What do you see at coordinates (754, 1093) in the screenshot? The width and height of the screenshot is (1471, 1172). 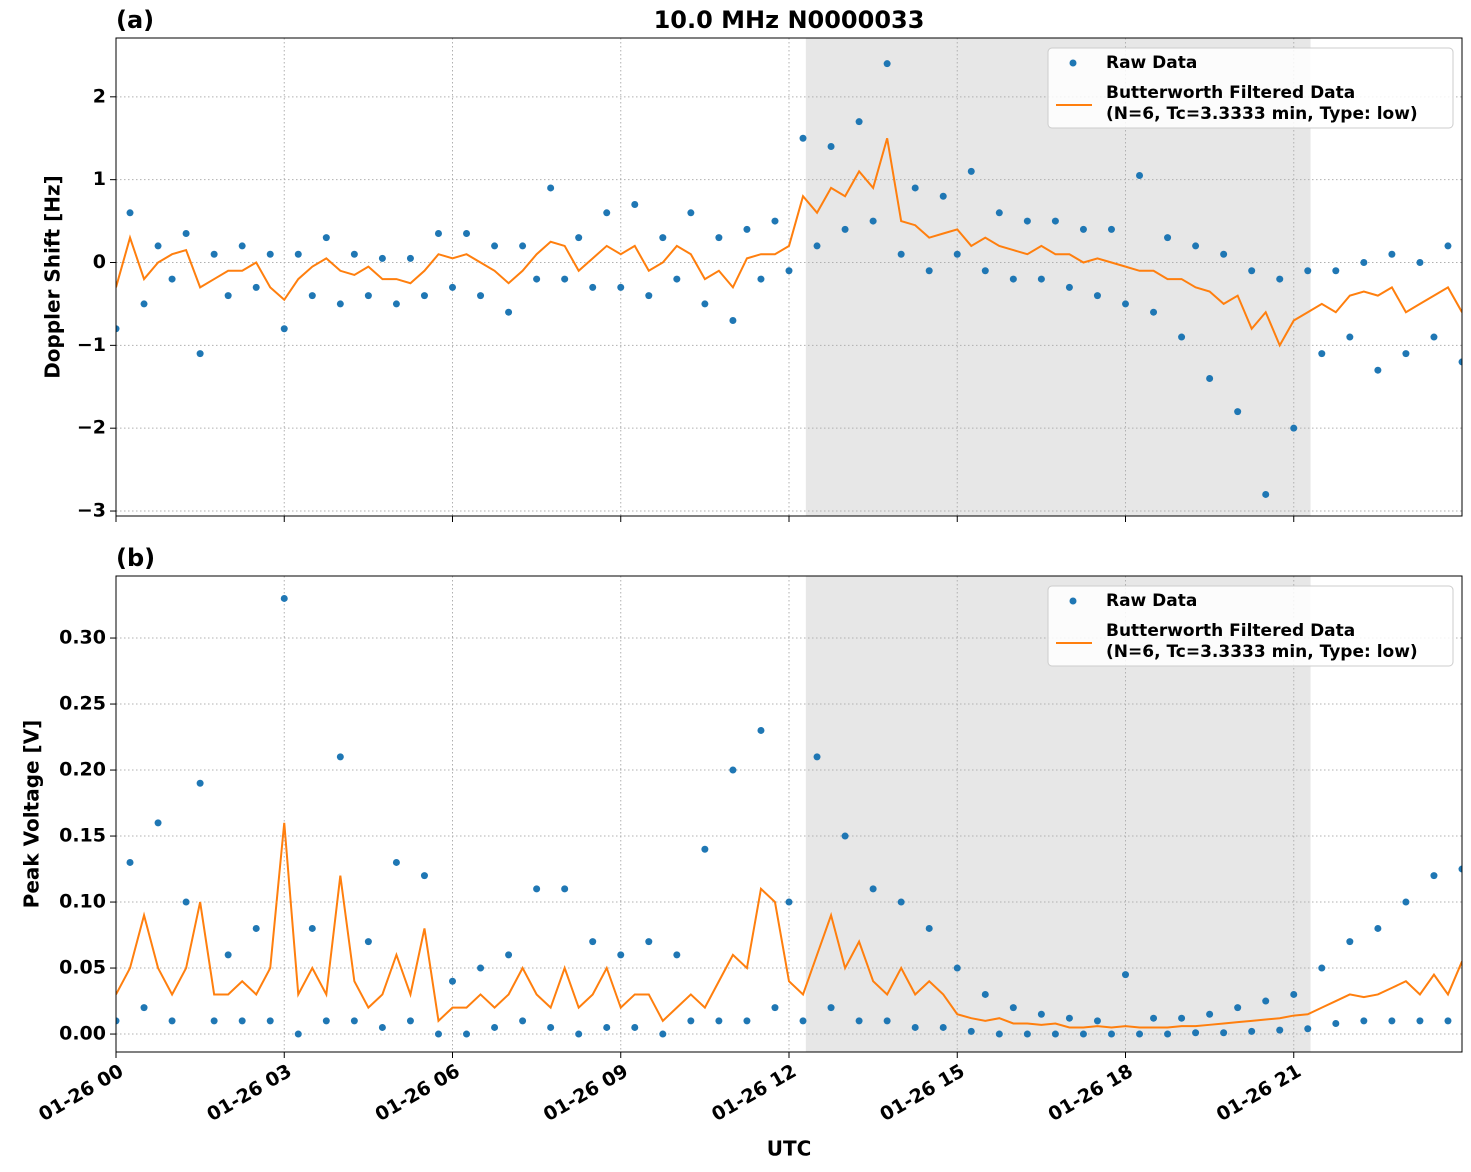 I see `x-tick-label: 01-26 12` at bounding box center [754, 1093].